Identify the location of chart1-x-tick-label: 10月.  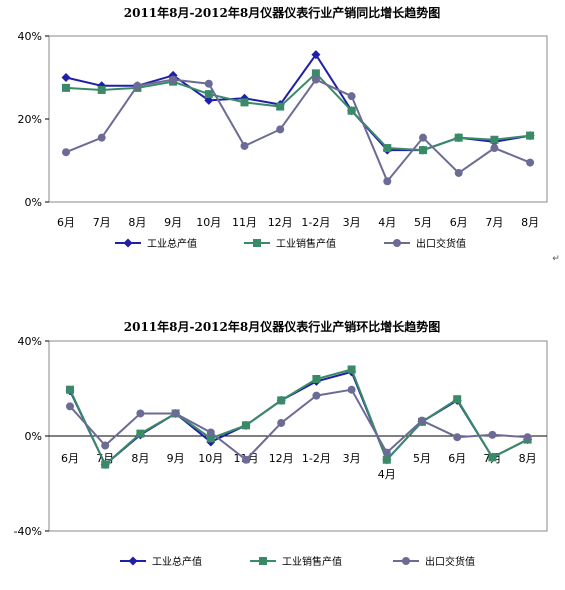
(208, 222).